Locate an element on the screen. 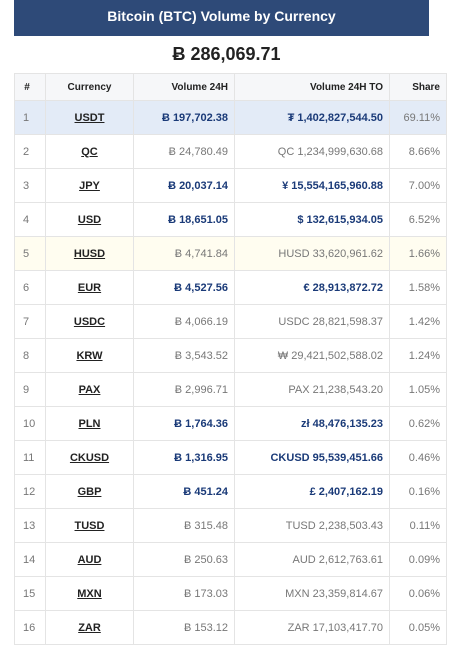 The image size is (453, 645). header-rank: # is located at coordinates (30, 87).